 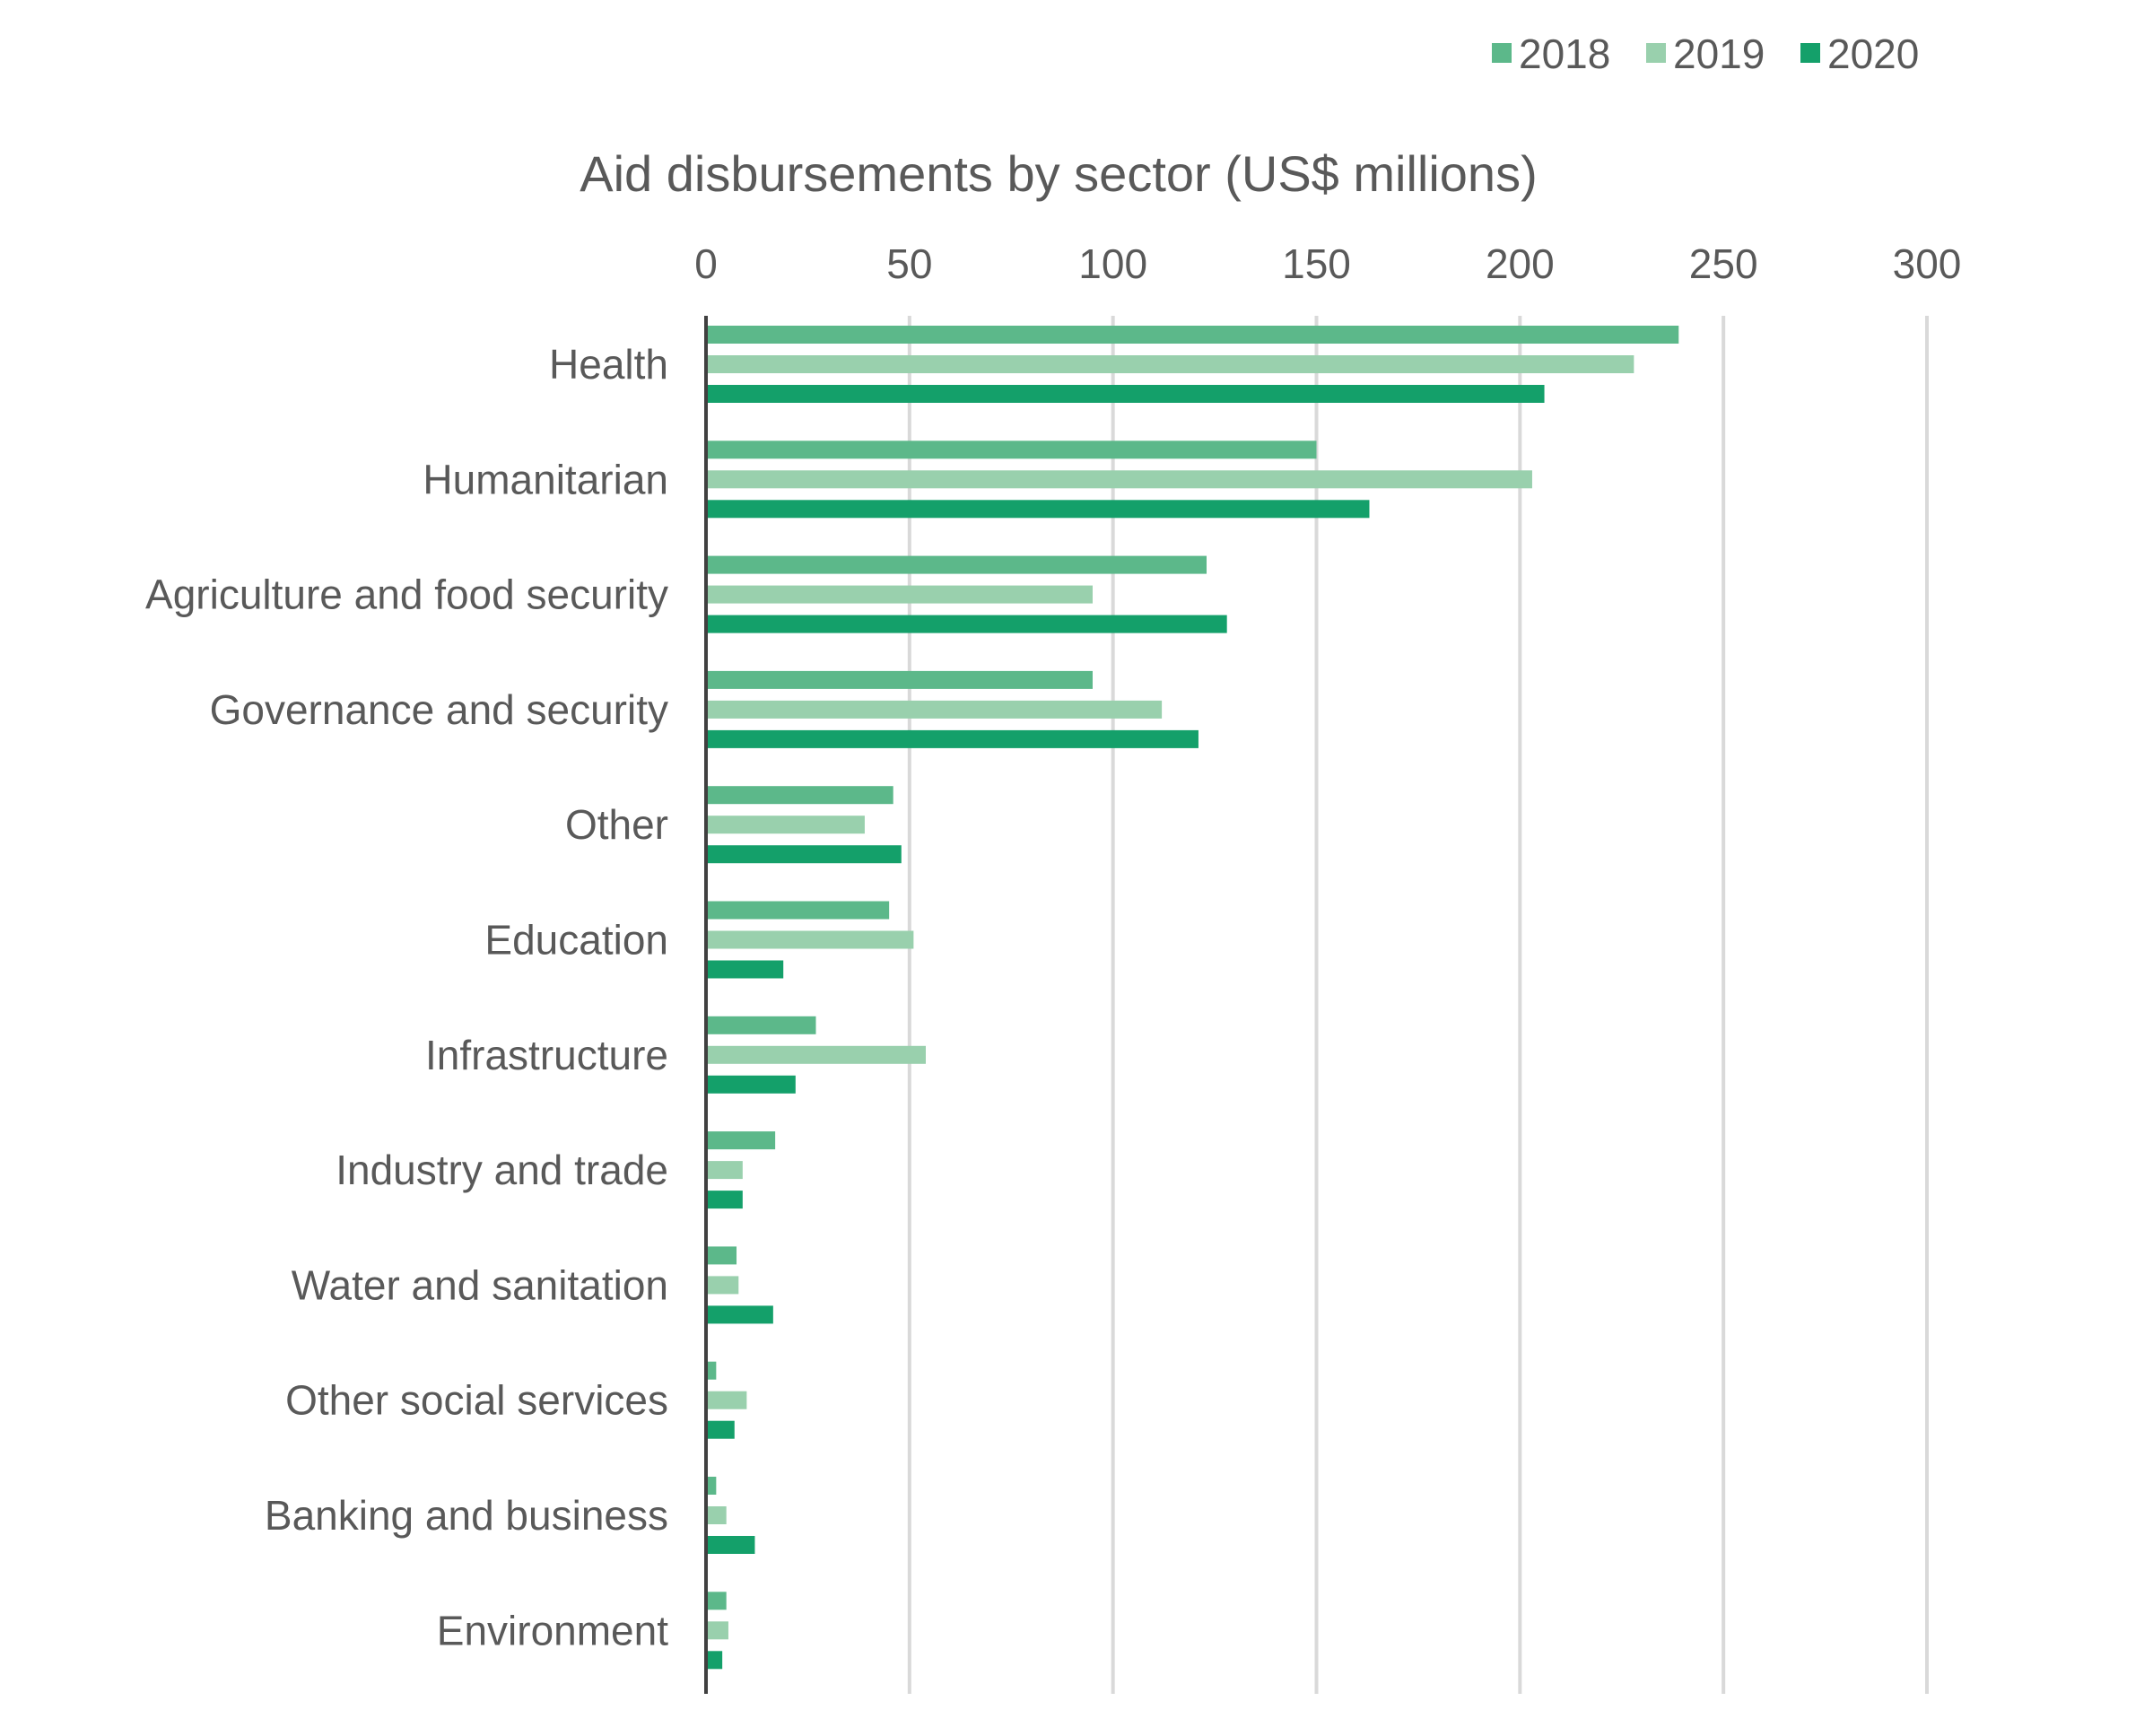 I want to click on x-tick-label: 100, so click(x=1112, y=264).